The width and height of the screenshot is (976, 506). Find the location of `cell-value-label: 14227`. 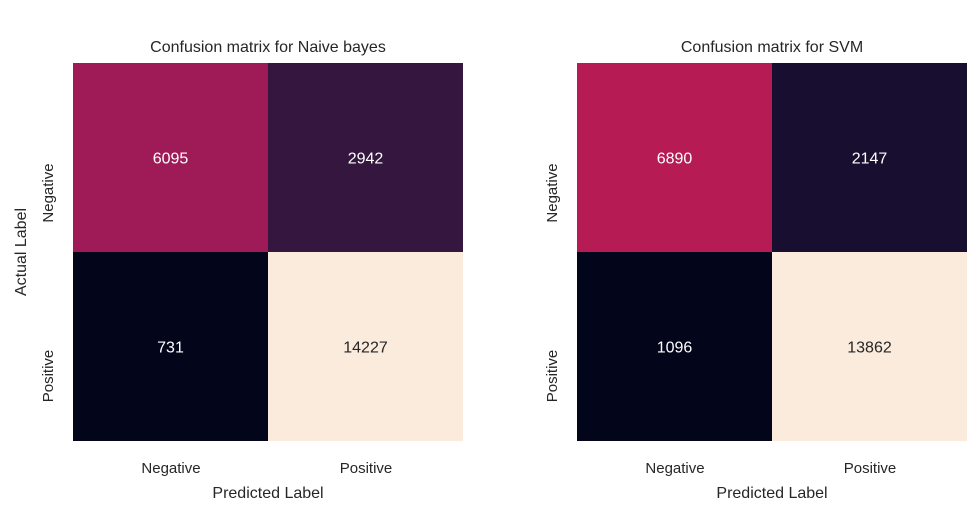

cell-value-label: 14227 is located at coordinates (365, 348).